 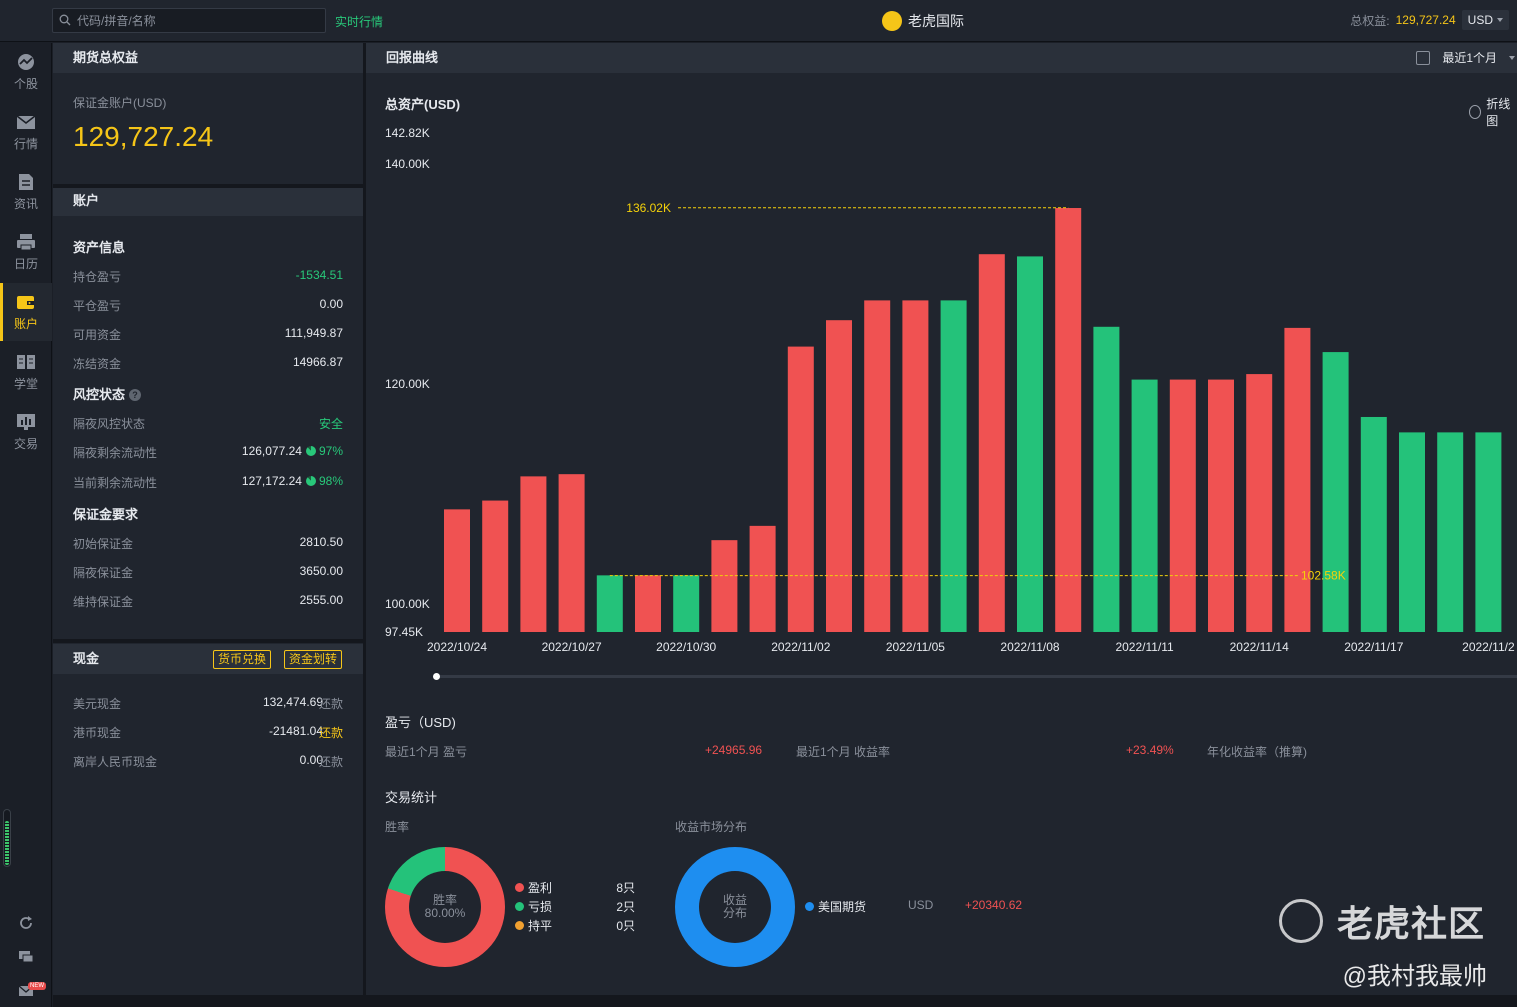 I want to click on margin-row: 维持保证金 2555.00, so click(x=208, y=602).